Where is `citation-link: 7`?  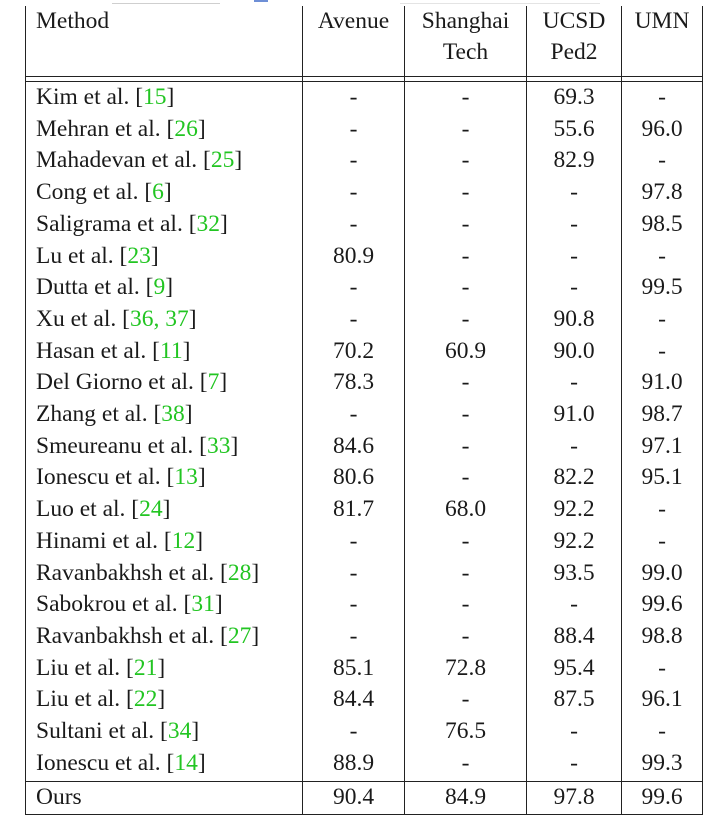
citation-link: 7 is located at coordinates (213, 382).